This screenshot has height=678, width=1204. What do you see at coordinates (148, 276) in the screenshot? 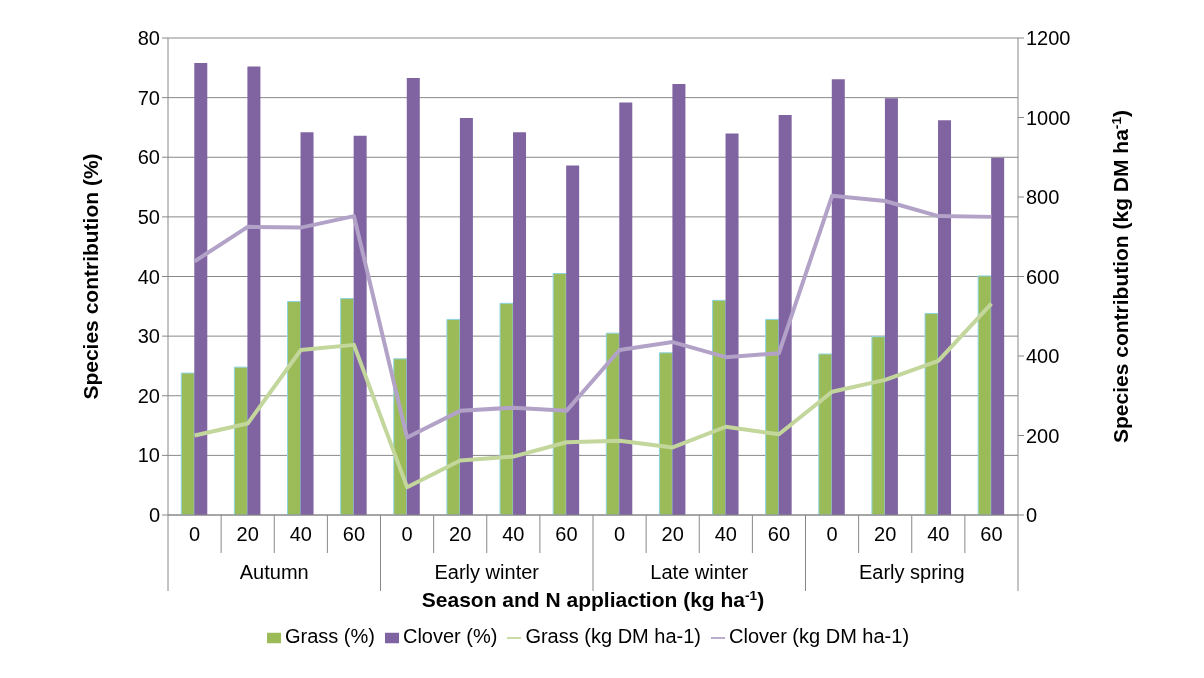
I see `y-tick-label: 40` at bounding box center [148, 276].